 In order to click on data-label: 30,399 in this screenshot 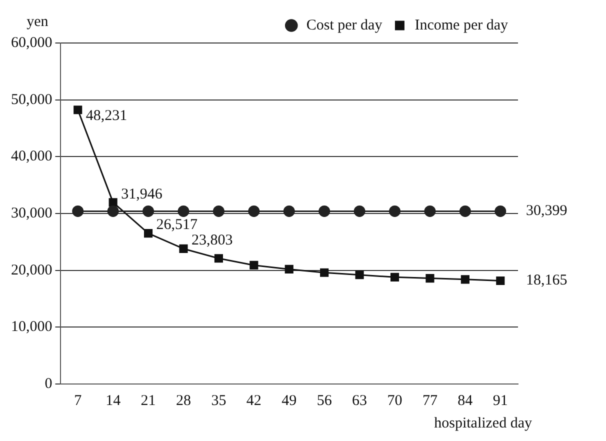, I will do `click(547, 211)`.